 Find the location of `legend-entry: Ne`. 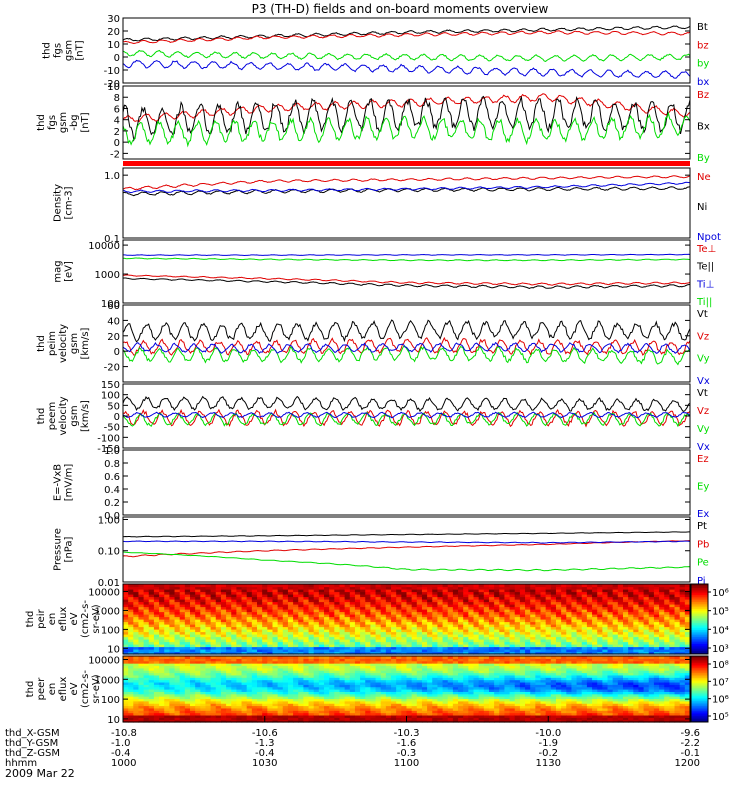

legend-entry: Ne is located at coordinates (704, 177).